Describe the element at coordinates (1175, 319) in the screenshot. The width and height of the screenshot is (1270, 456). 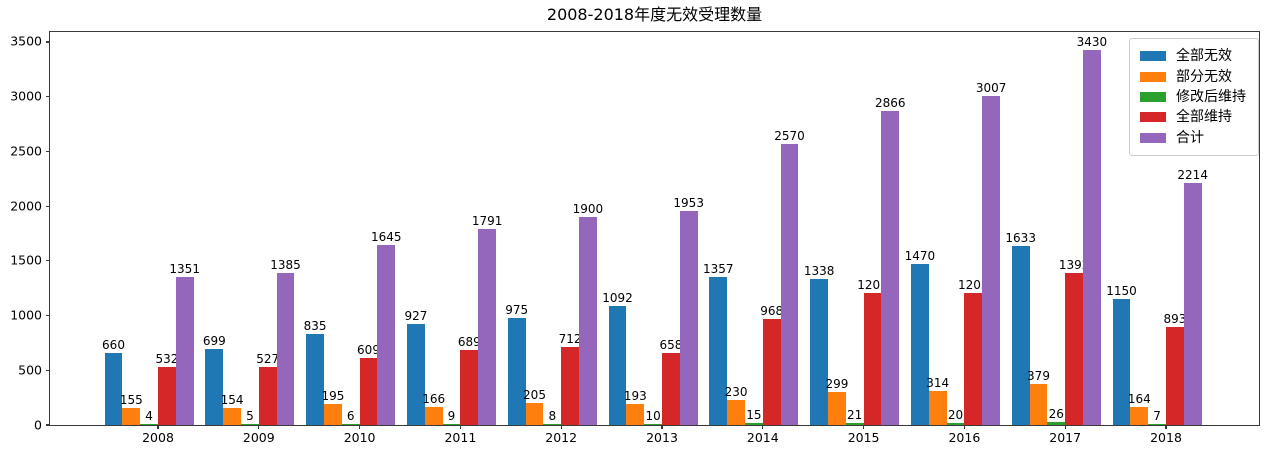
I see `bar-value-label: 893` at that location.